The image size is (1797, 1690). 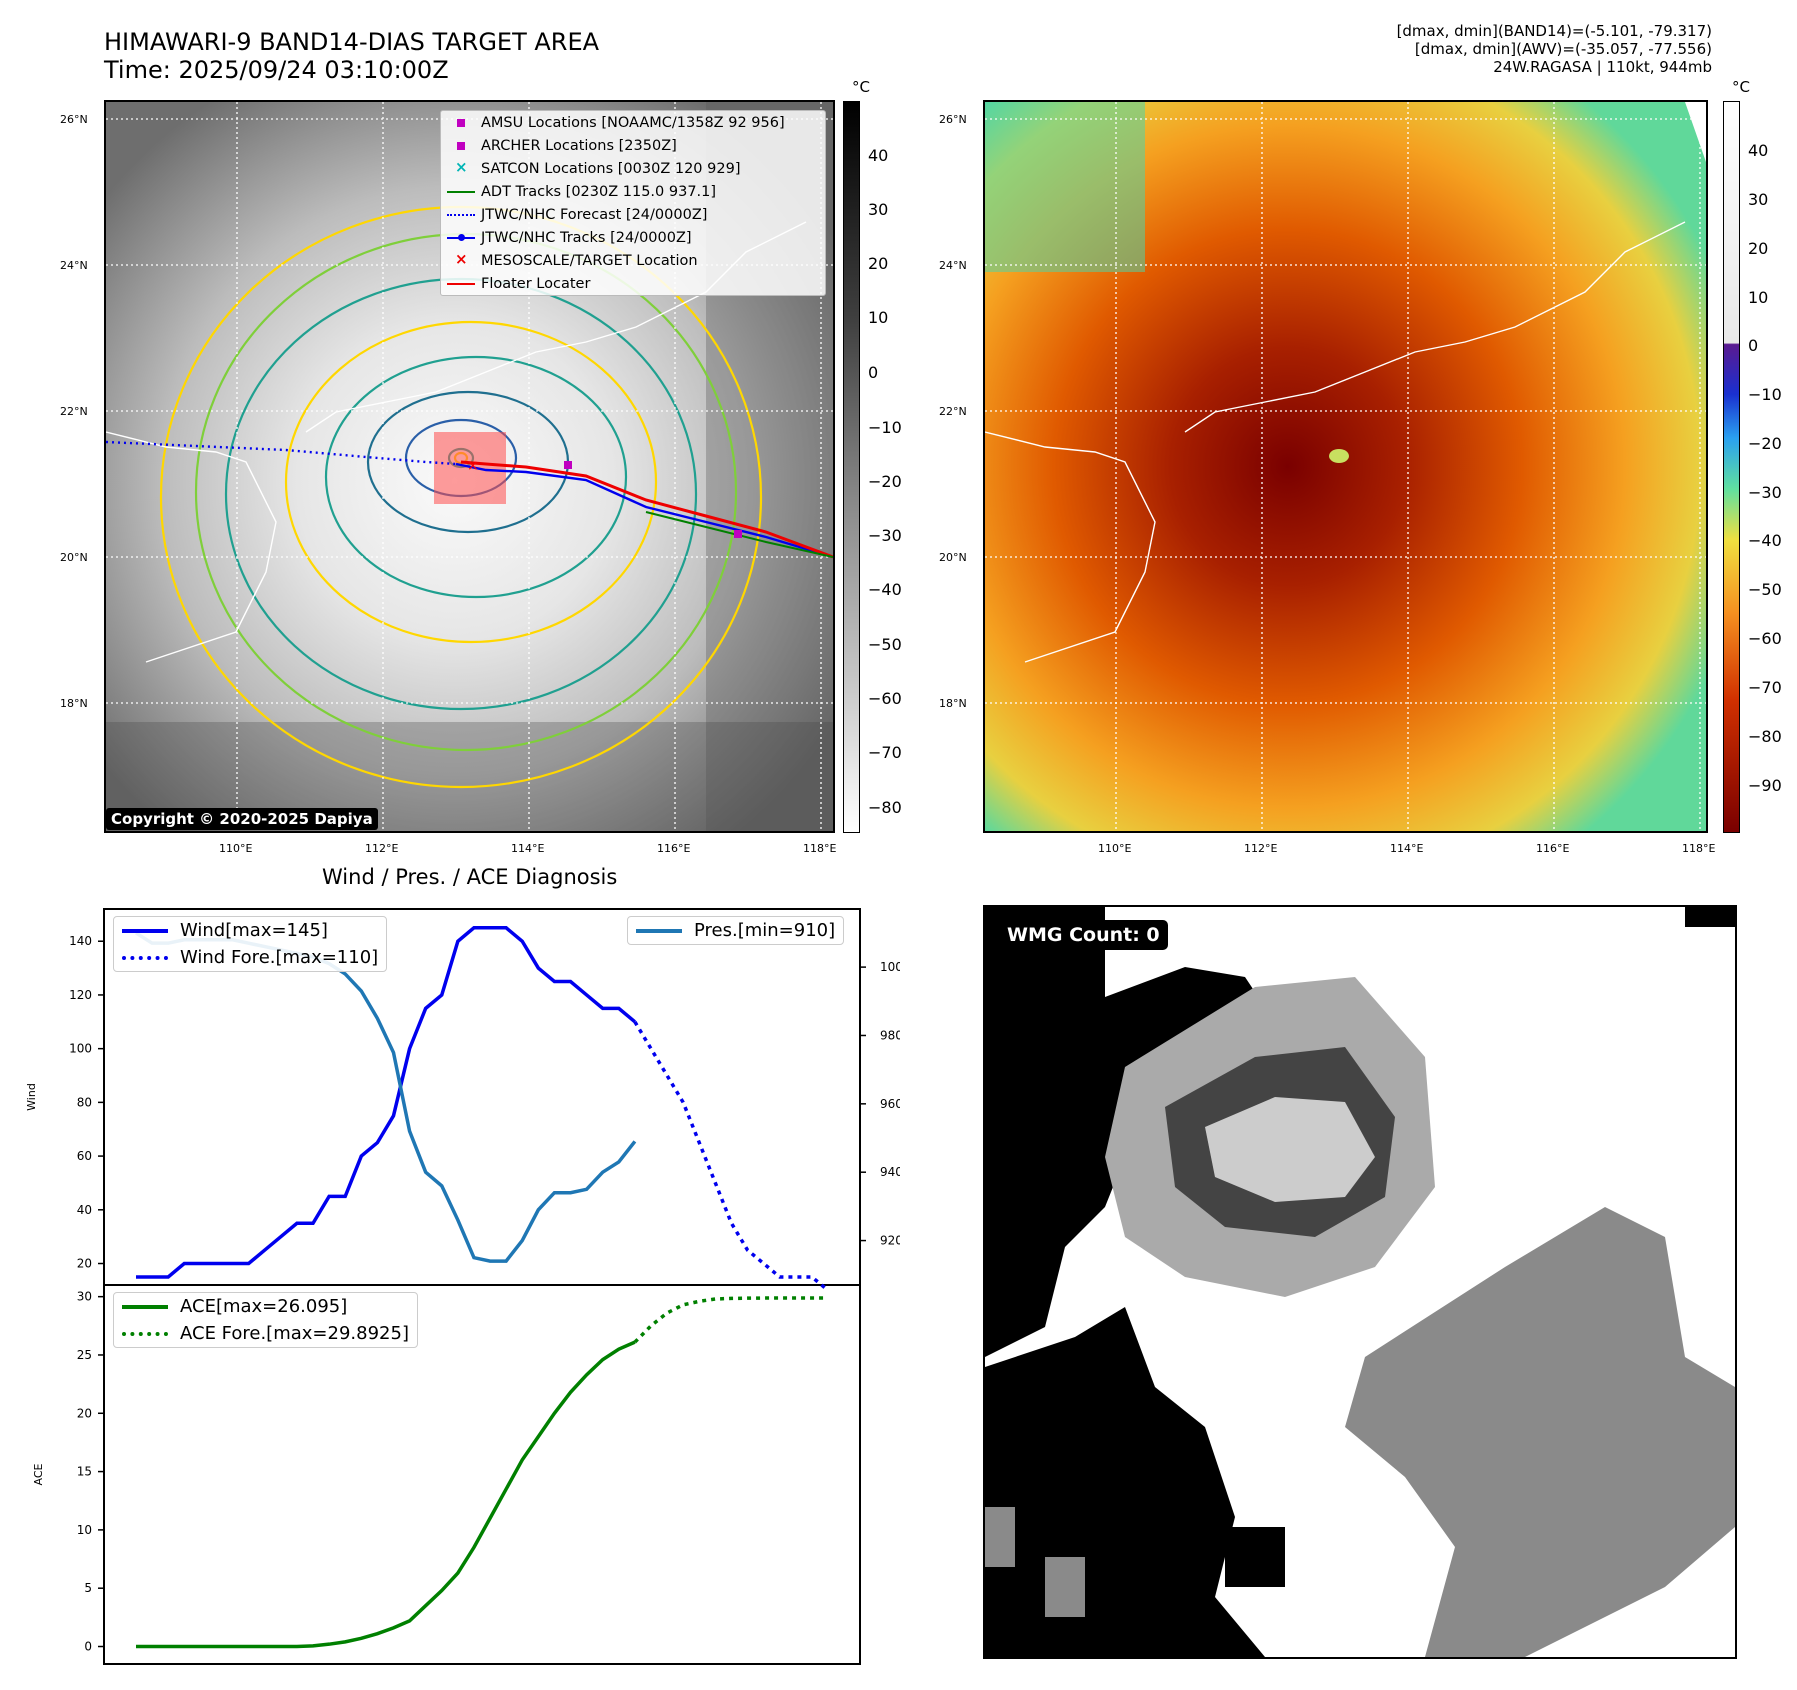 I want to click on wmg-gray-sw2, so click(x=1065, y=1587).